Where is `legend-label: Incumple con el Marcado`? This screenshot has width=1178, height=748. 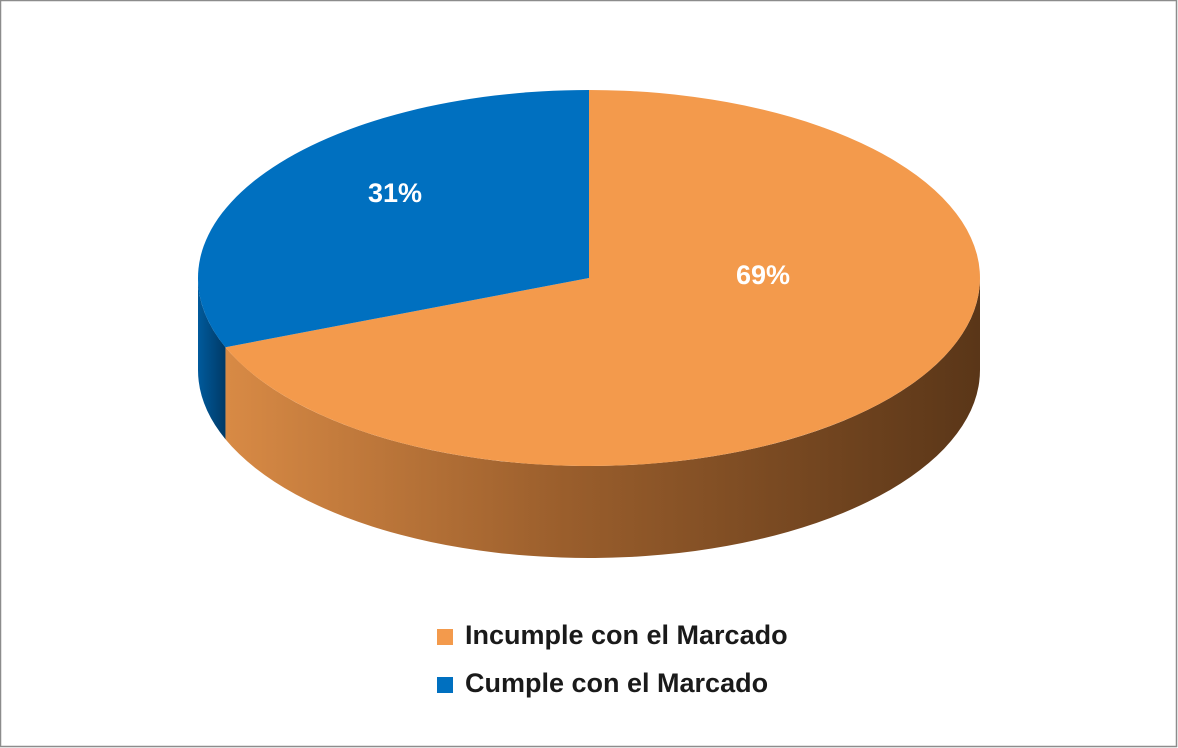
legend-label: Incumple con el Marcado is located at coordinates (626, 635).